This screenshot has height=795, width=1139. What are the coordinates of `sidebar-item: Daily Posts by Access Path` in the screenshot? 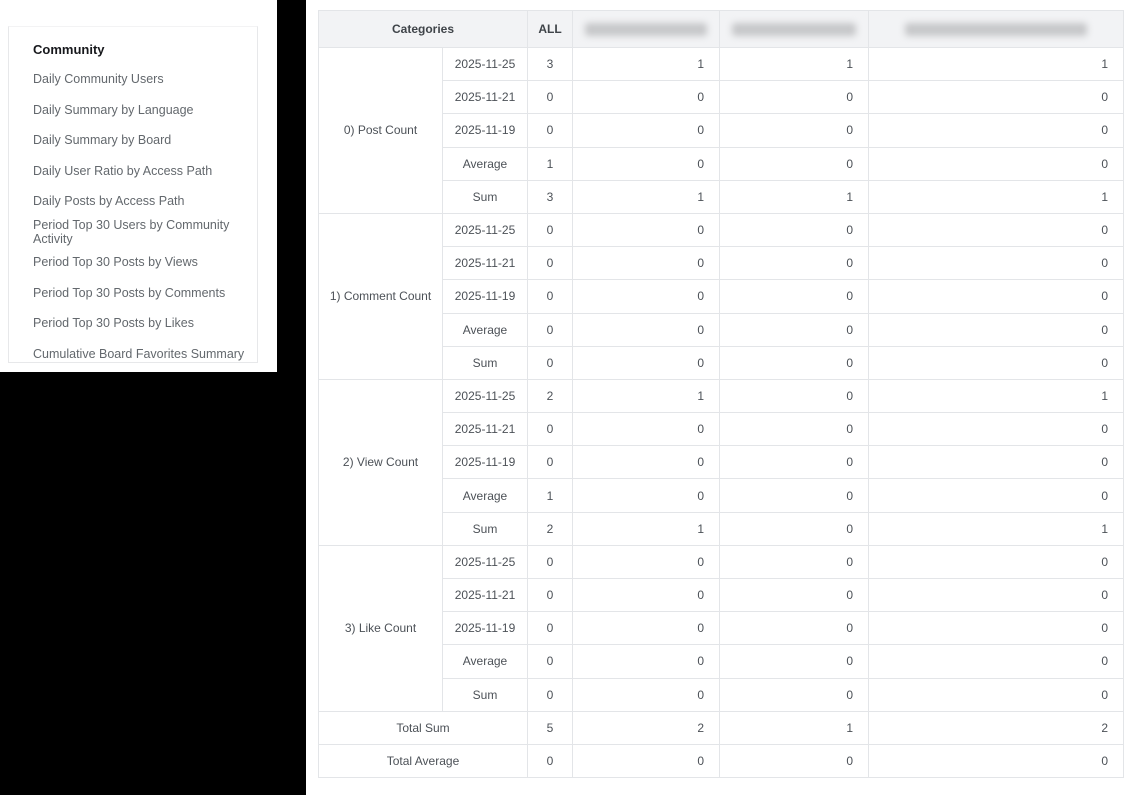 It's located at (109, 201).